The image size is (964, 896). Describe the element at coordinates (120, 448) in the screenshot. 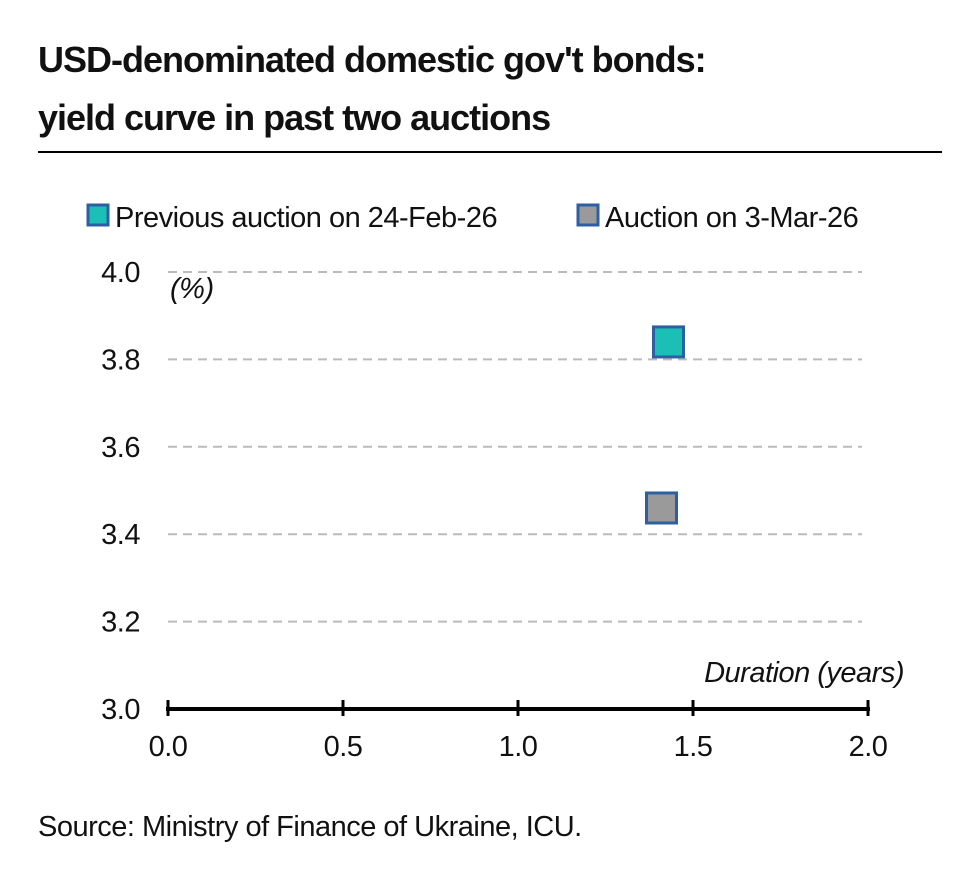

I see `y-tick-label: 3.6` at that location.